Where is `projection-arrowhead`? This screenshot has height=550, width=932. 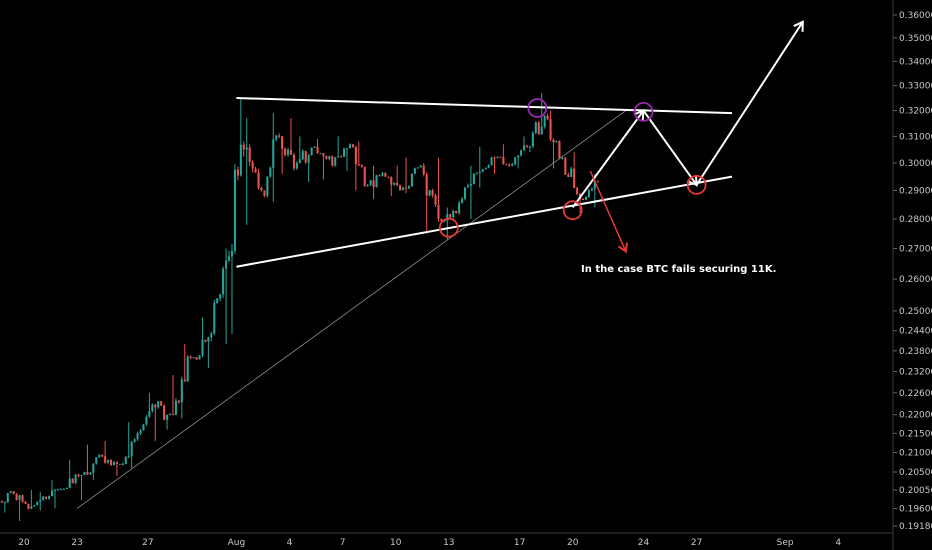
projection-arrowhead is located at coordinates (798, 26).